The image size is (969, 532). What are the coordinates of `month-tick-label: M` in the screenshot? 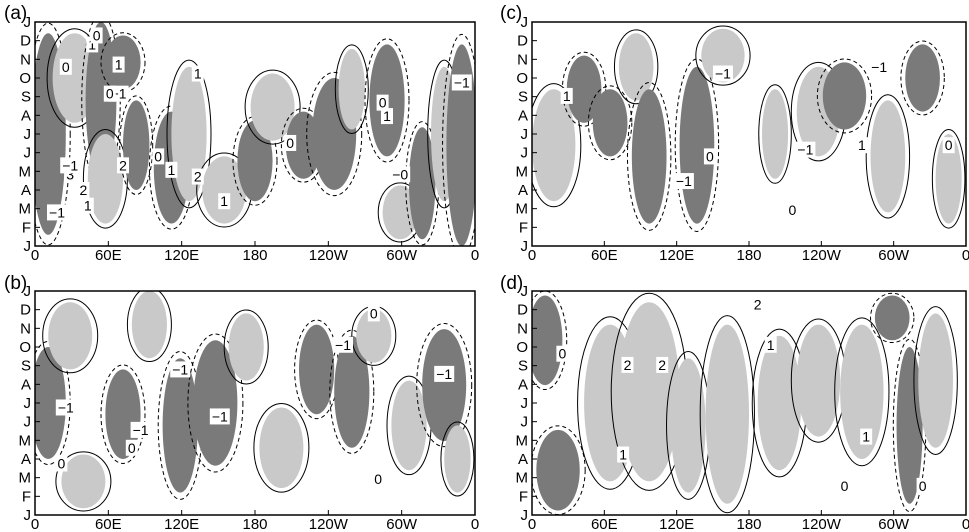 It's located at (25, 171).